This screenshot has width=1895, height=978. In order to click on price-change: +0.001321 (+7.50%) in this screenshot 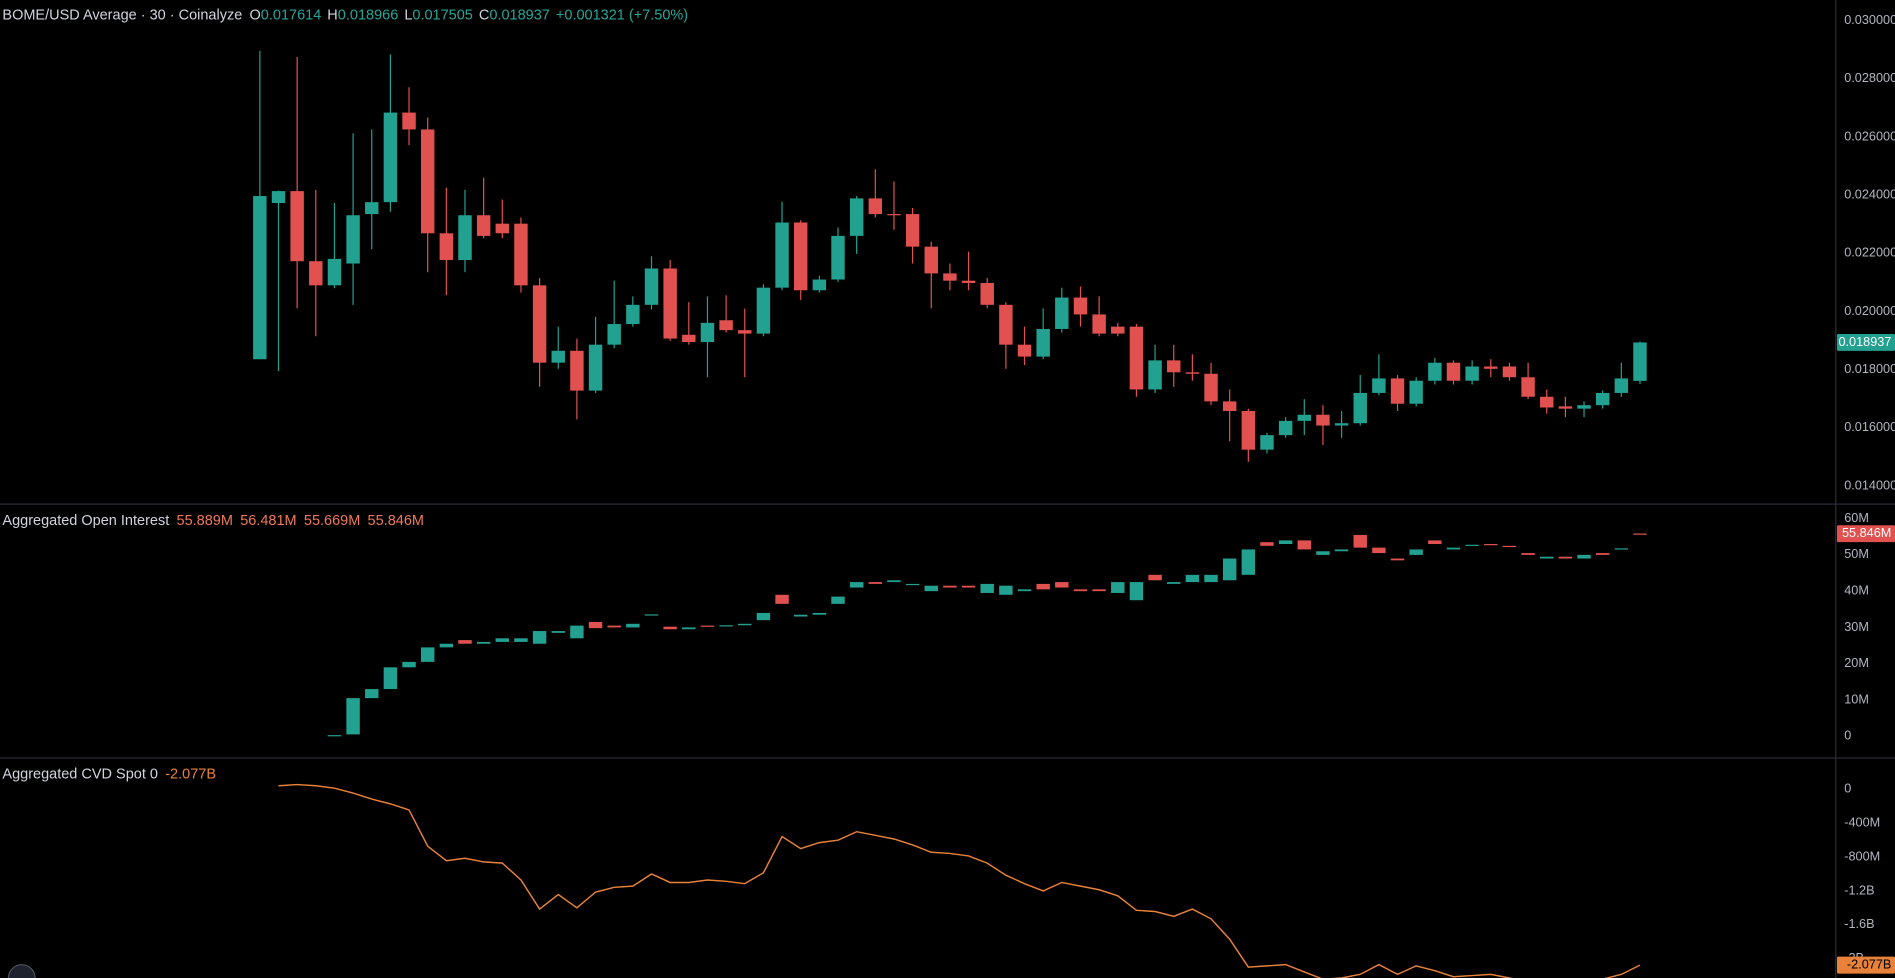, I will do `click(622, 16)`.